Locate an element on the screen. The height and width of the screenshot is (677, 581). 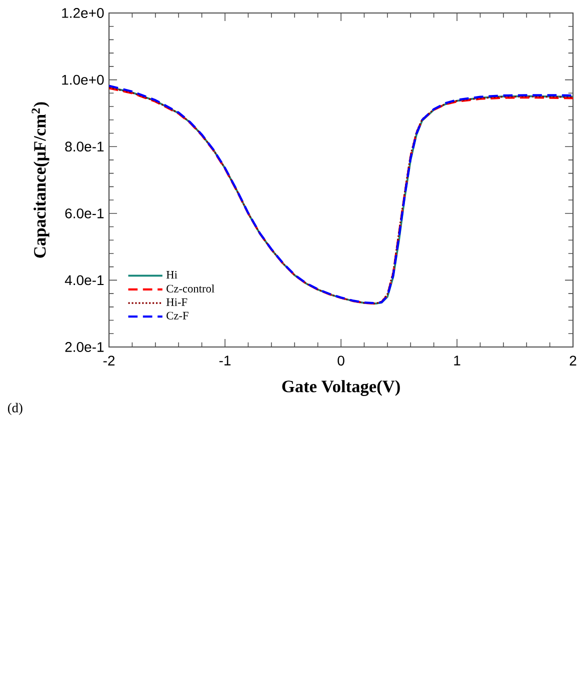
y-tick-label: 8.0e-1 is located at coordinates (84, 147).